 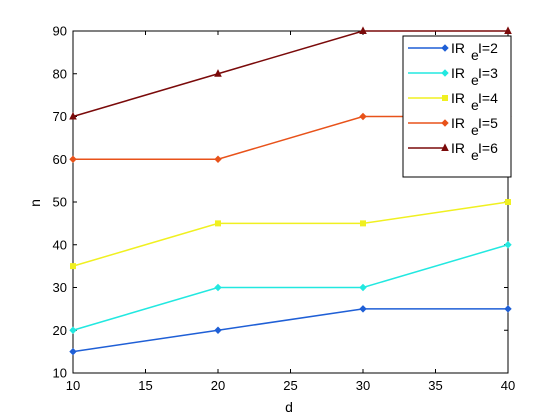 I want to click on legend-item: IR e I=2, so click(x=453, y=51).